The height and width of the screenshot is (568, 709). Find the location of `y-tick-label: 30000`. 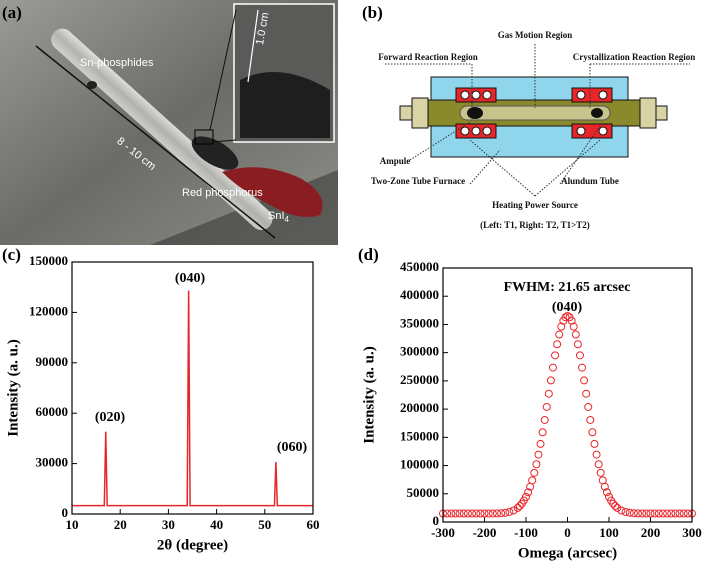

y-tick-label: 30000 is located at coordinates (52, 462).